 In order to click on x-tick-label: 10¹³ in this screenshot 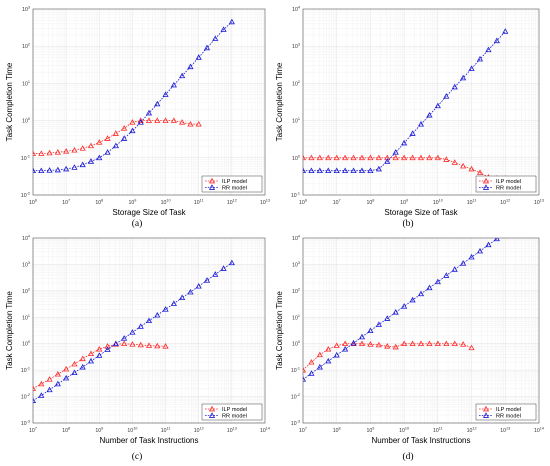, I will do `click(265, 203)`.